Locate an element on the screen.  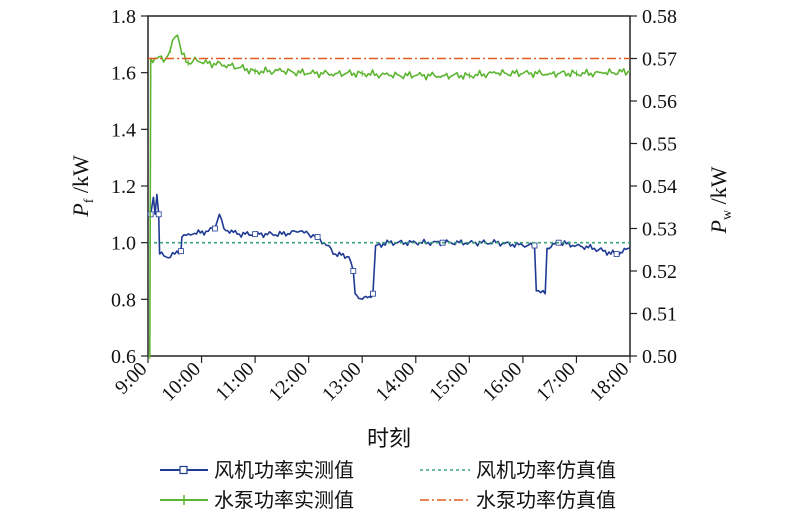
right-axis-title-sub: w is located at coordinates (727, 214).